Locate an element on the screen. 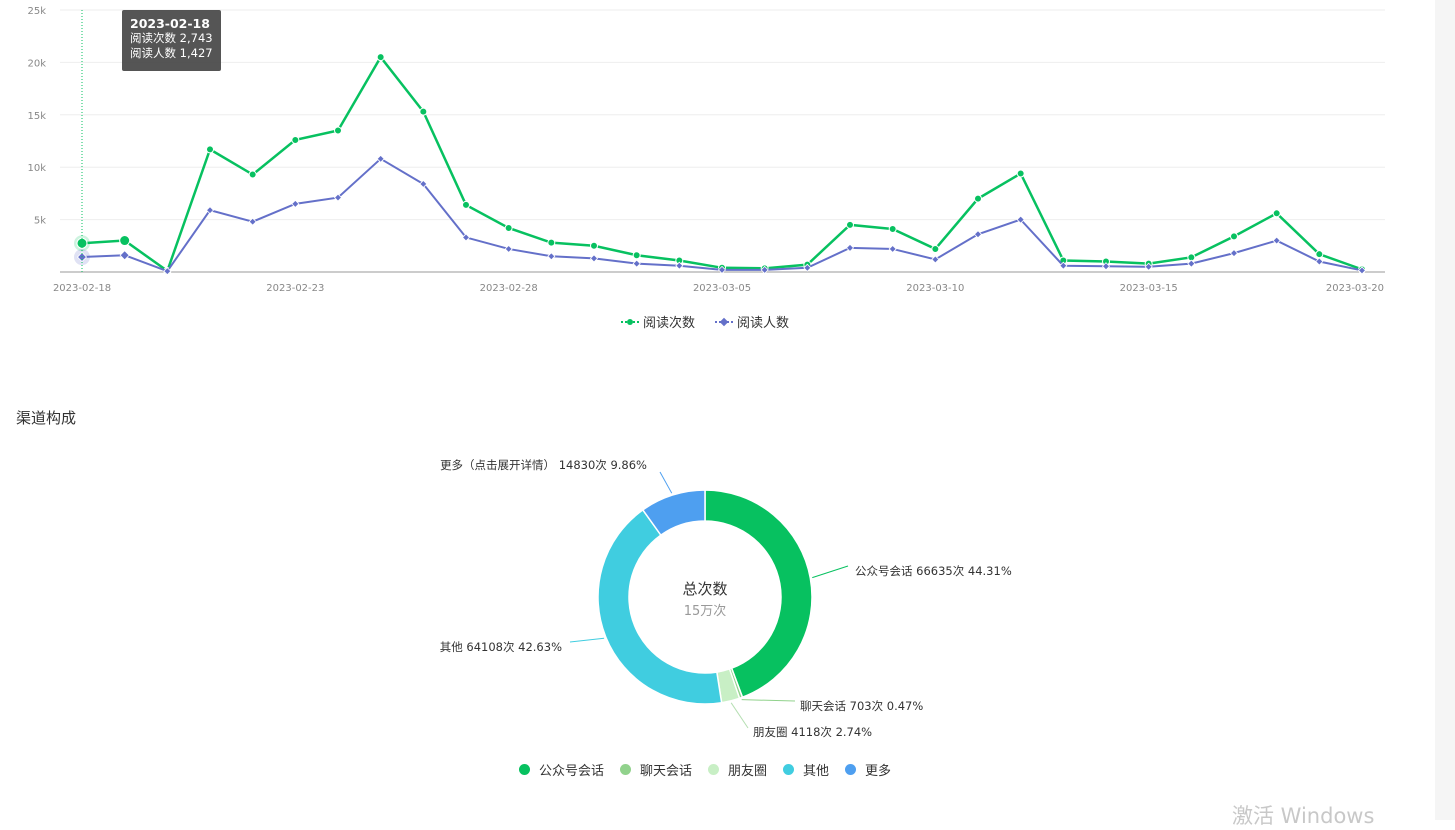 The height and width of the screenshot is (830, 1455). legend-label: 朋友圈 is located at coordinates (747, 771).